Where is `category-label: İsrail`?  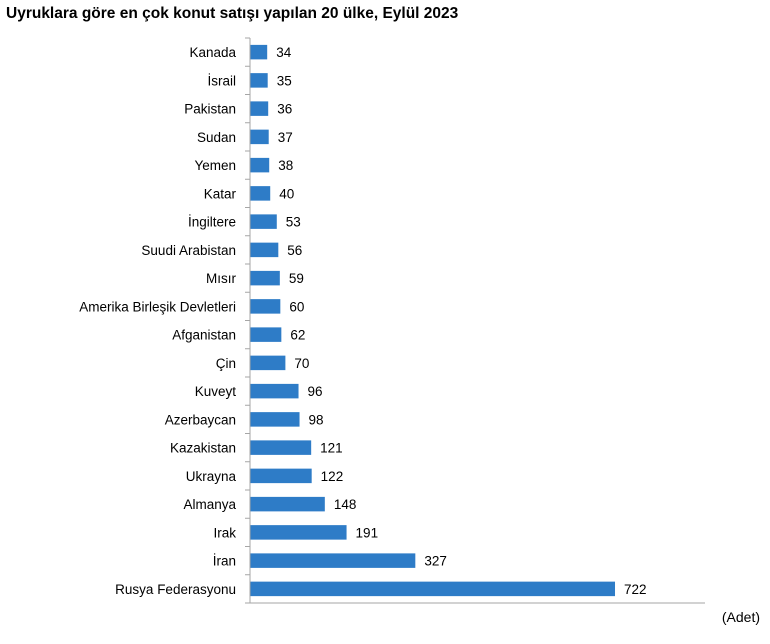
category-label: İsrail is located at coordinates (221, 80).